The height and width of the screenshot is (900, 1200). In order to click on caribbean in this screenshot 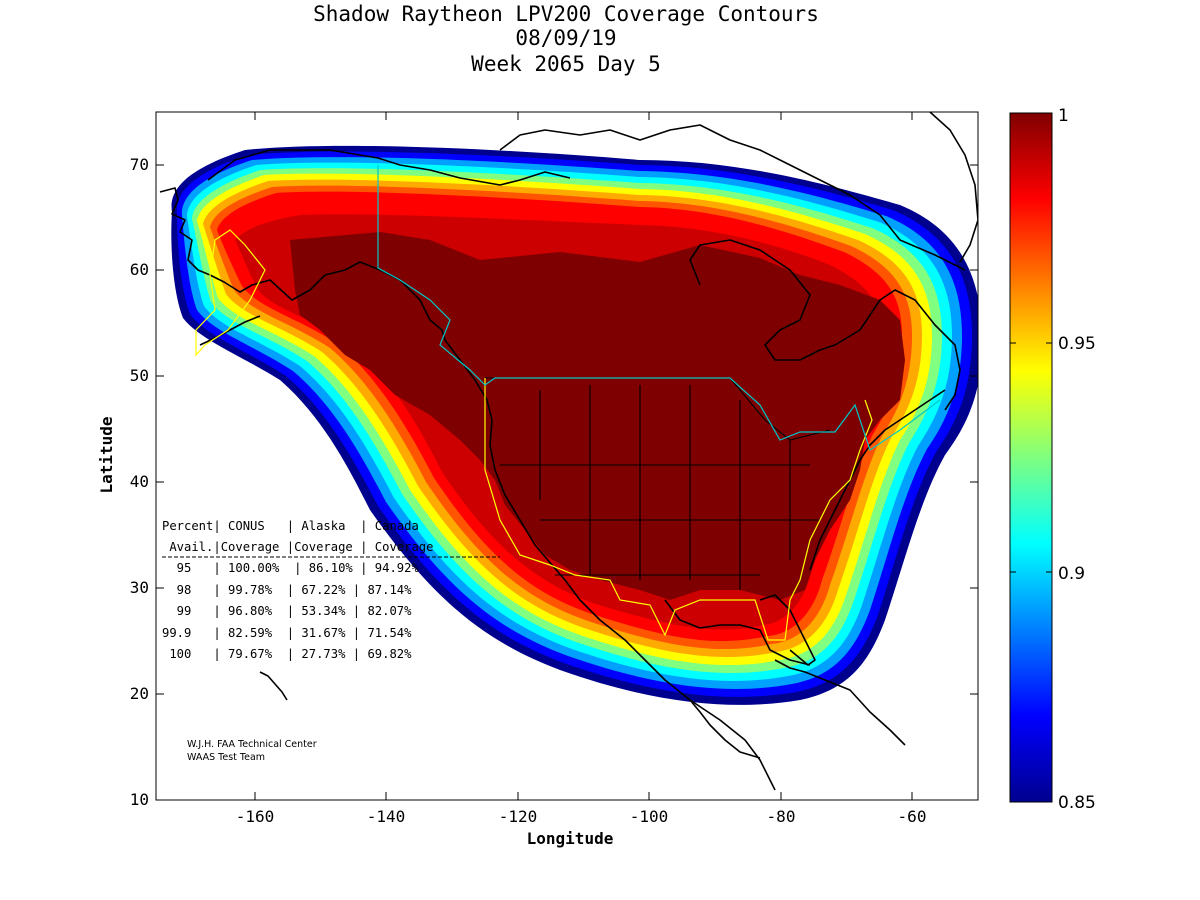, I will do `click(840, 702)`.